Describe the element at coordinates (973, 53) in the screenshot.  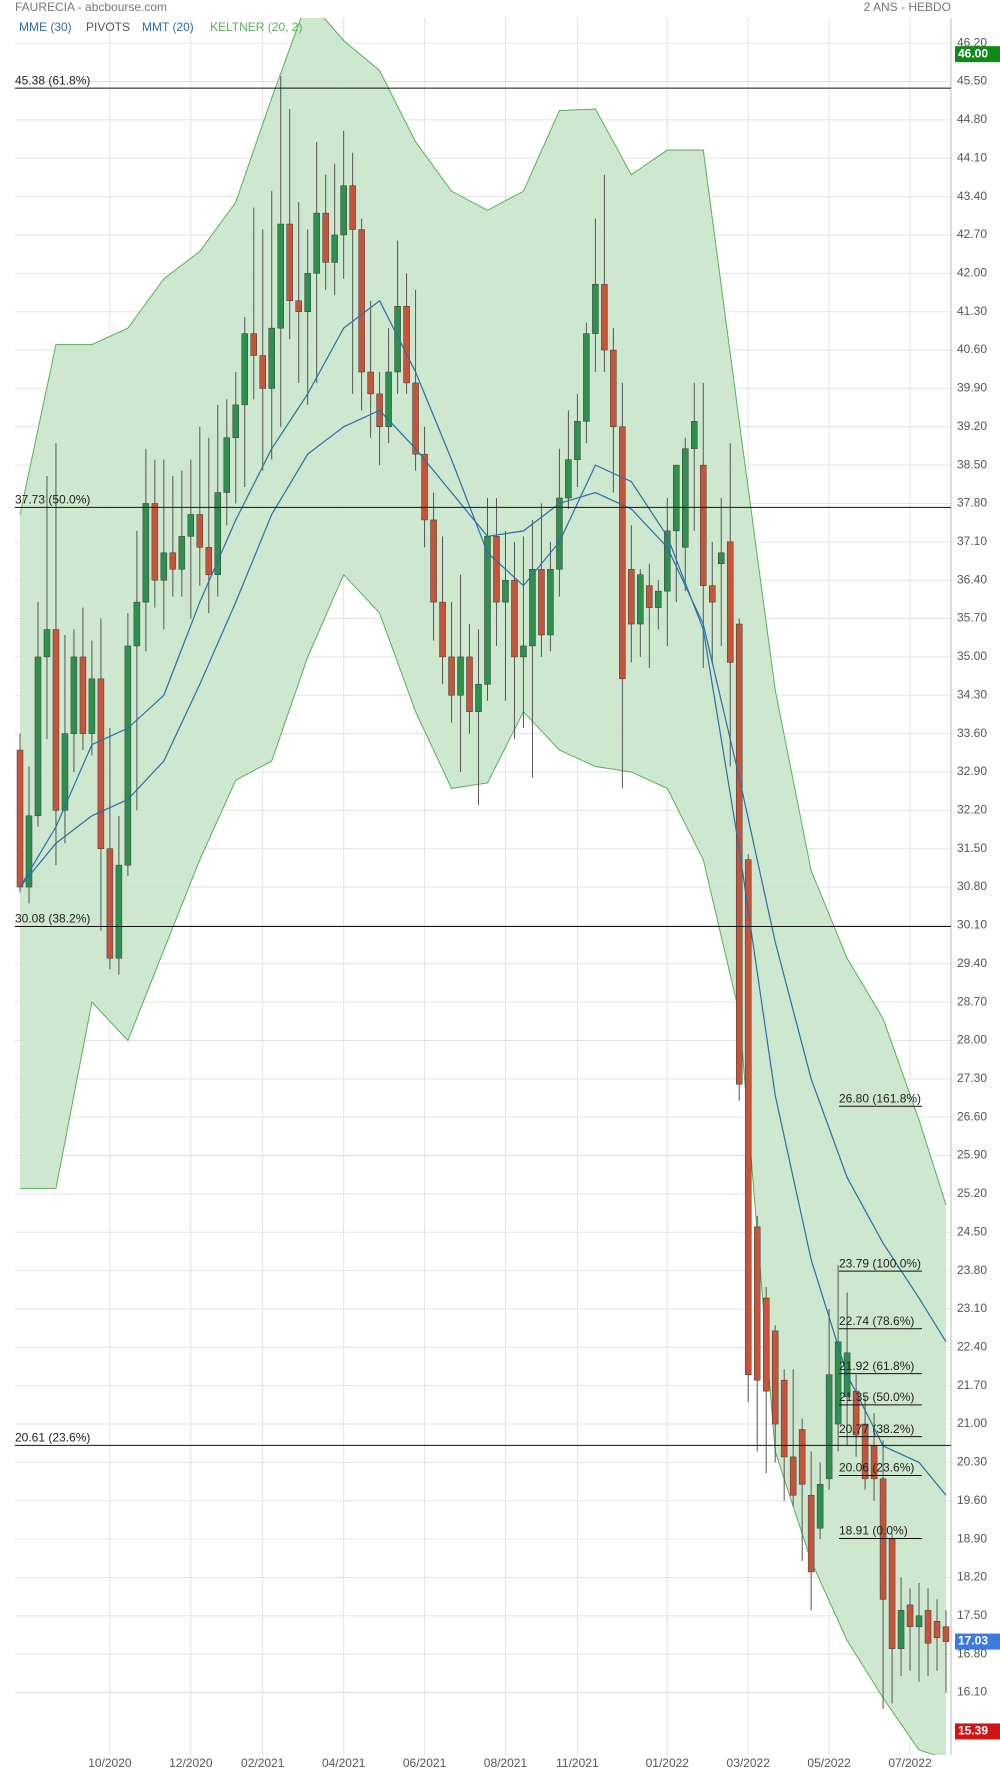
I see `price-badge-label: 46.00` at that location.